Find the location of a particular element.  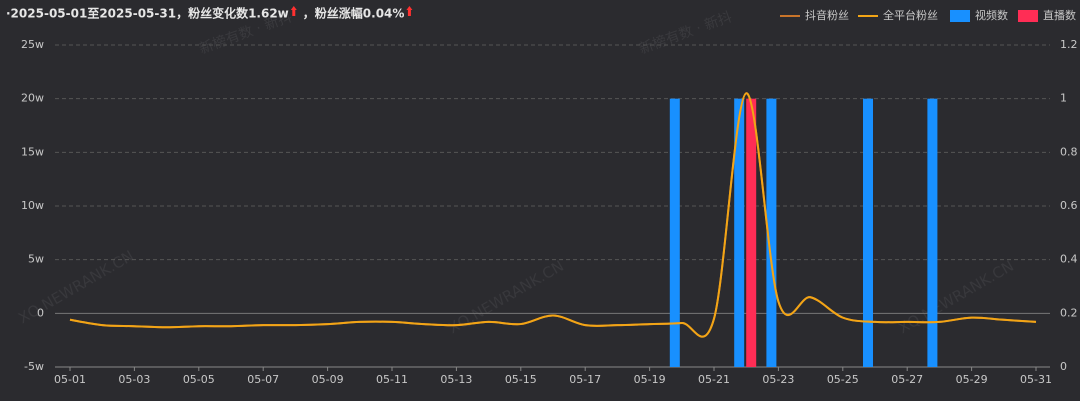

y2-tick-label: 0 is located at coordinates (1063, 366).